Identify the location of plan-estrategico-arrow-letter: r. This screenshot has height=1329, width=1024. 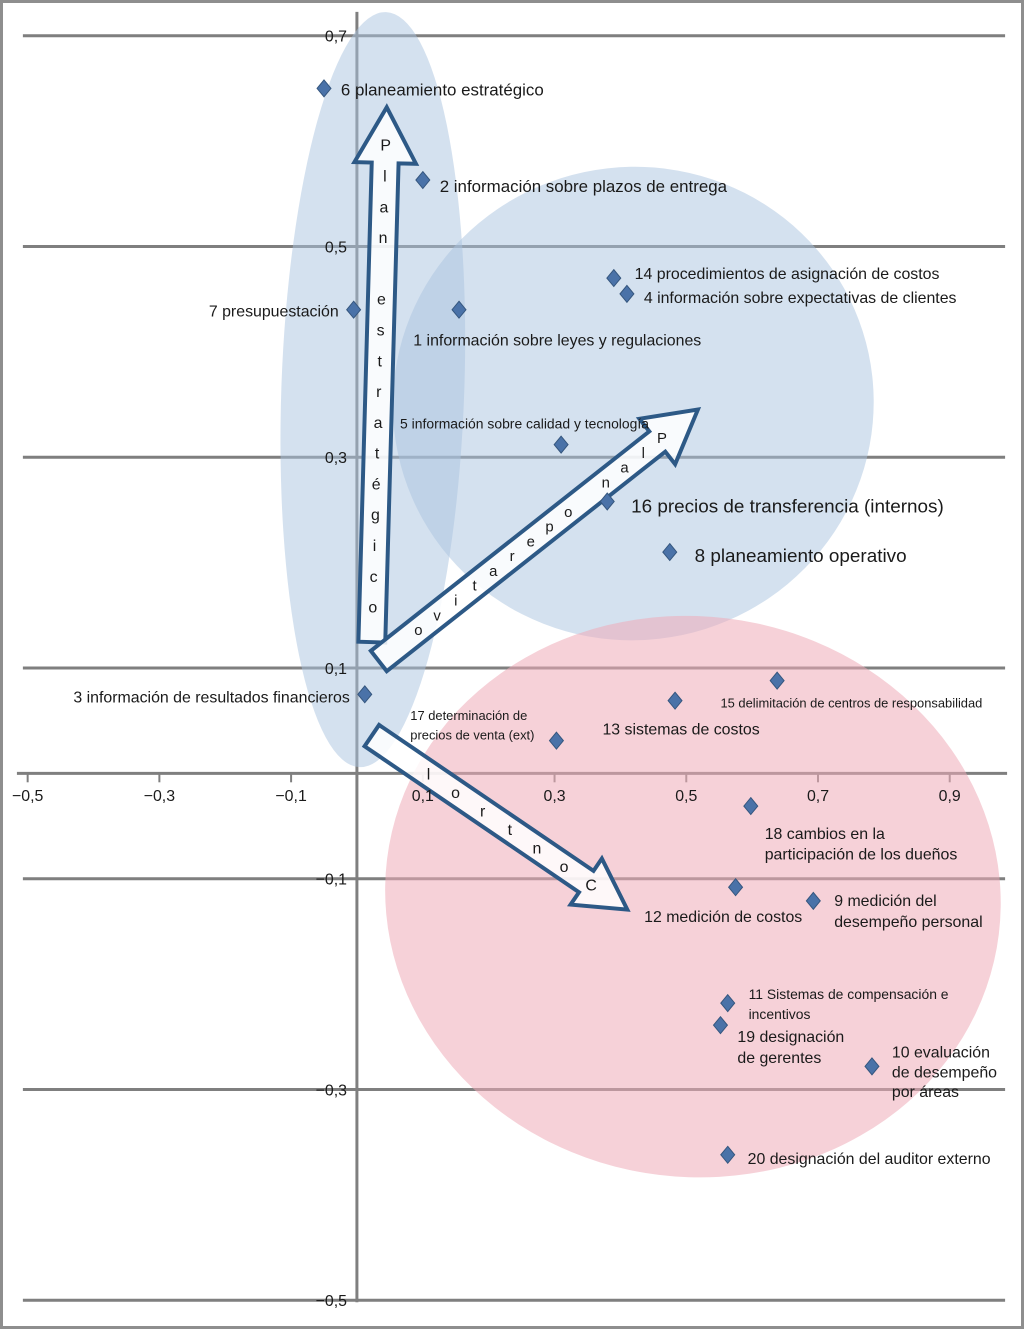
(379, 392).